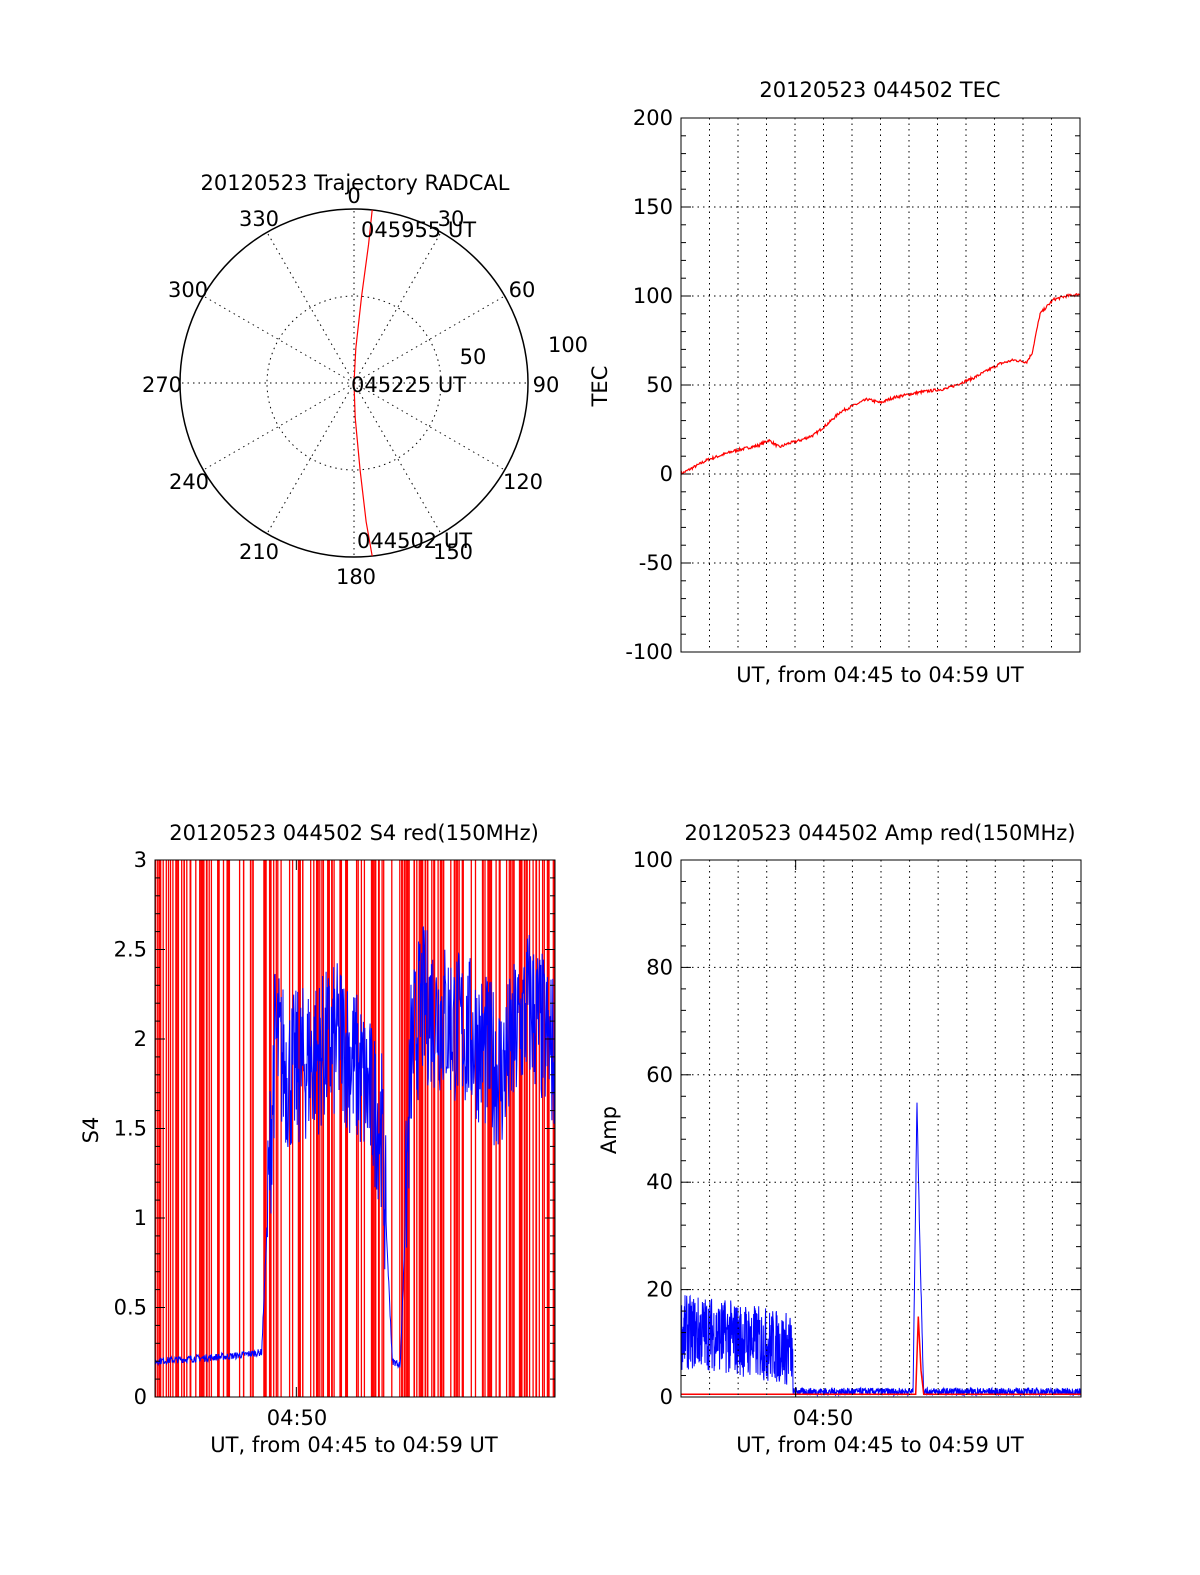  Describe the element at coordinates (451, 219) in the screenshot. I see `angle-label-30: 30` at that location.